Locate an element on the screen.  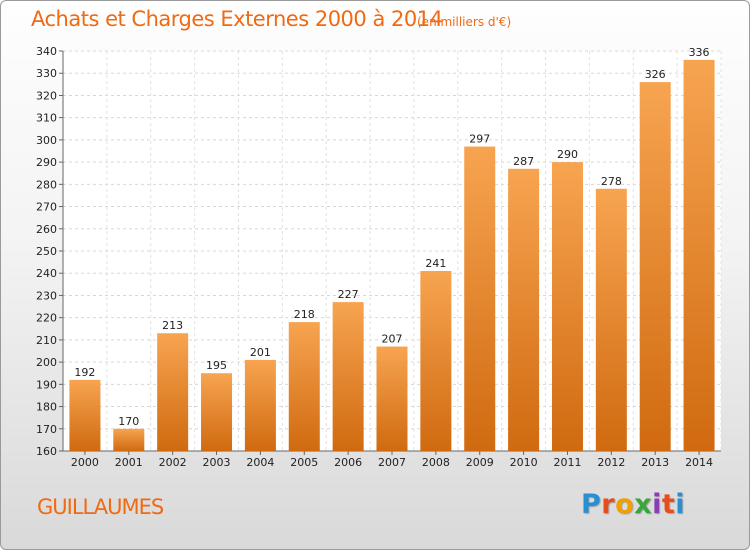
x-tick-label-2008: 2008 is located at coordinates (436, 462).